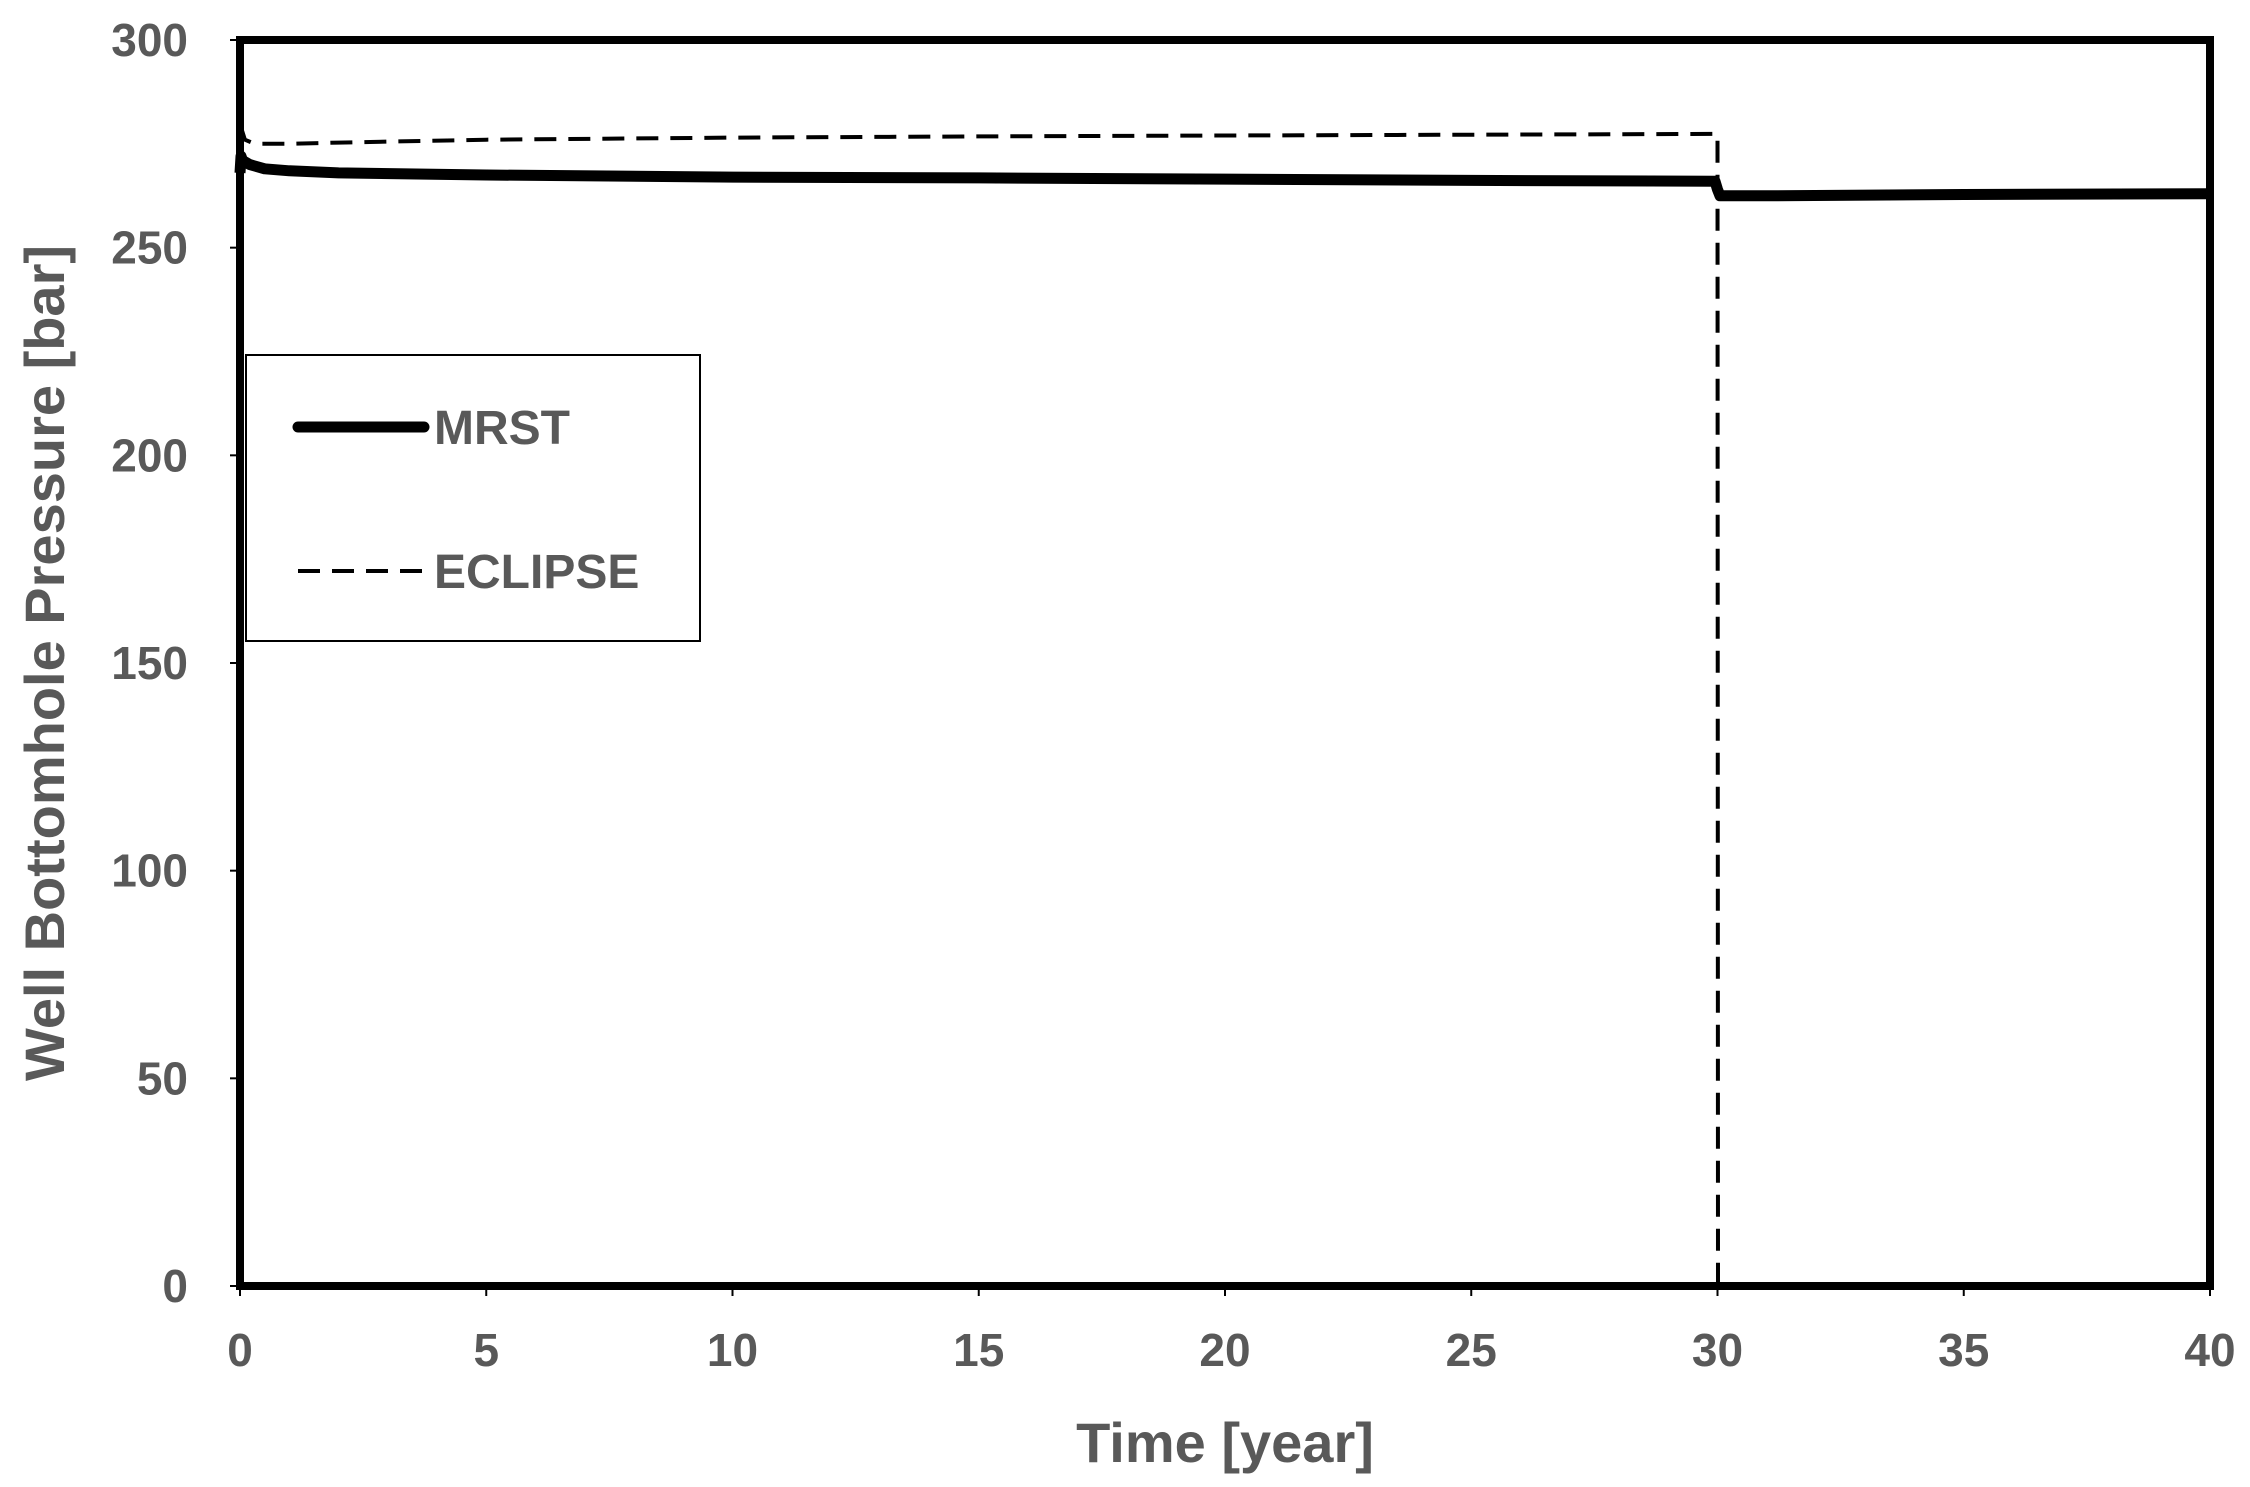 The width and height of the screenshot is (2250, 1487). Describe the element at coordinates (44, 663) in the screenshot. I see `y-axis-title: Well Bottomhole Pressure [bar]` at that location.